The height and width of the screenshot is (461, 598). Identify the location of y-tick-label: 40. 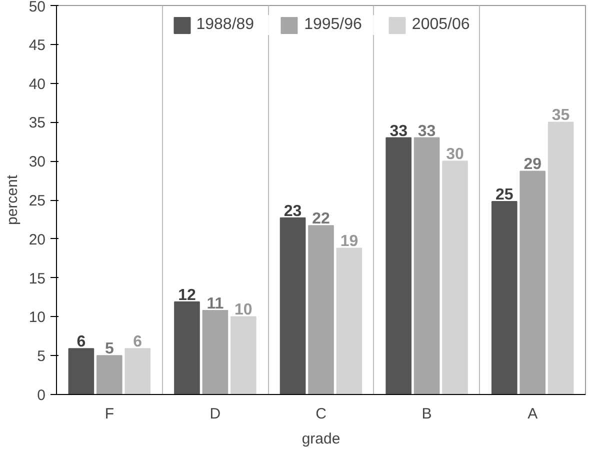
(37, 84).